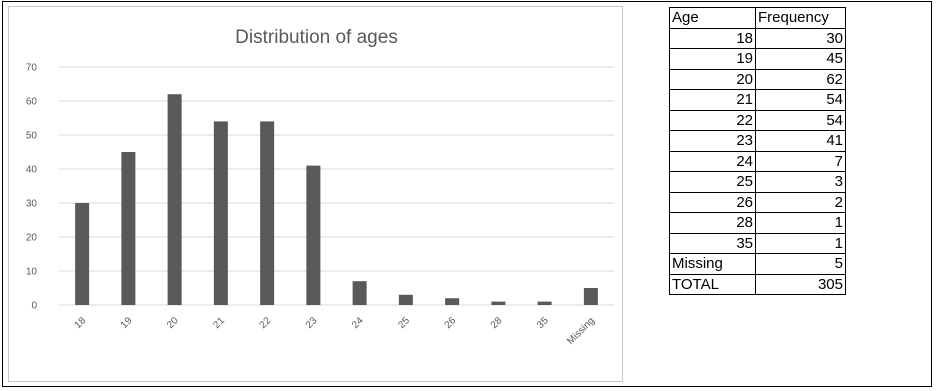 The height and width of the screenshot is (391, 936). What do you see at coordinates (800, 182) in the screenshot?
I see `frequency-cell: 3` at bounding box center [800, 182].